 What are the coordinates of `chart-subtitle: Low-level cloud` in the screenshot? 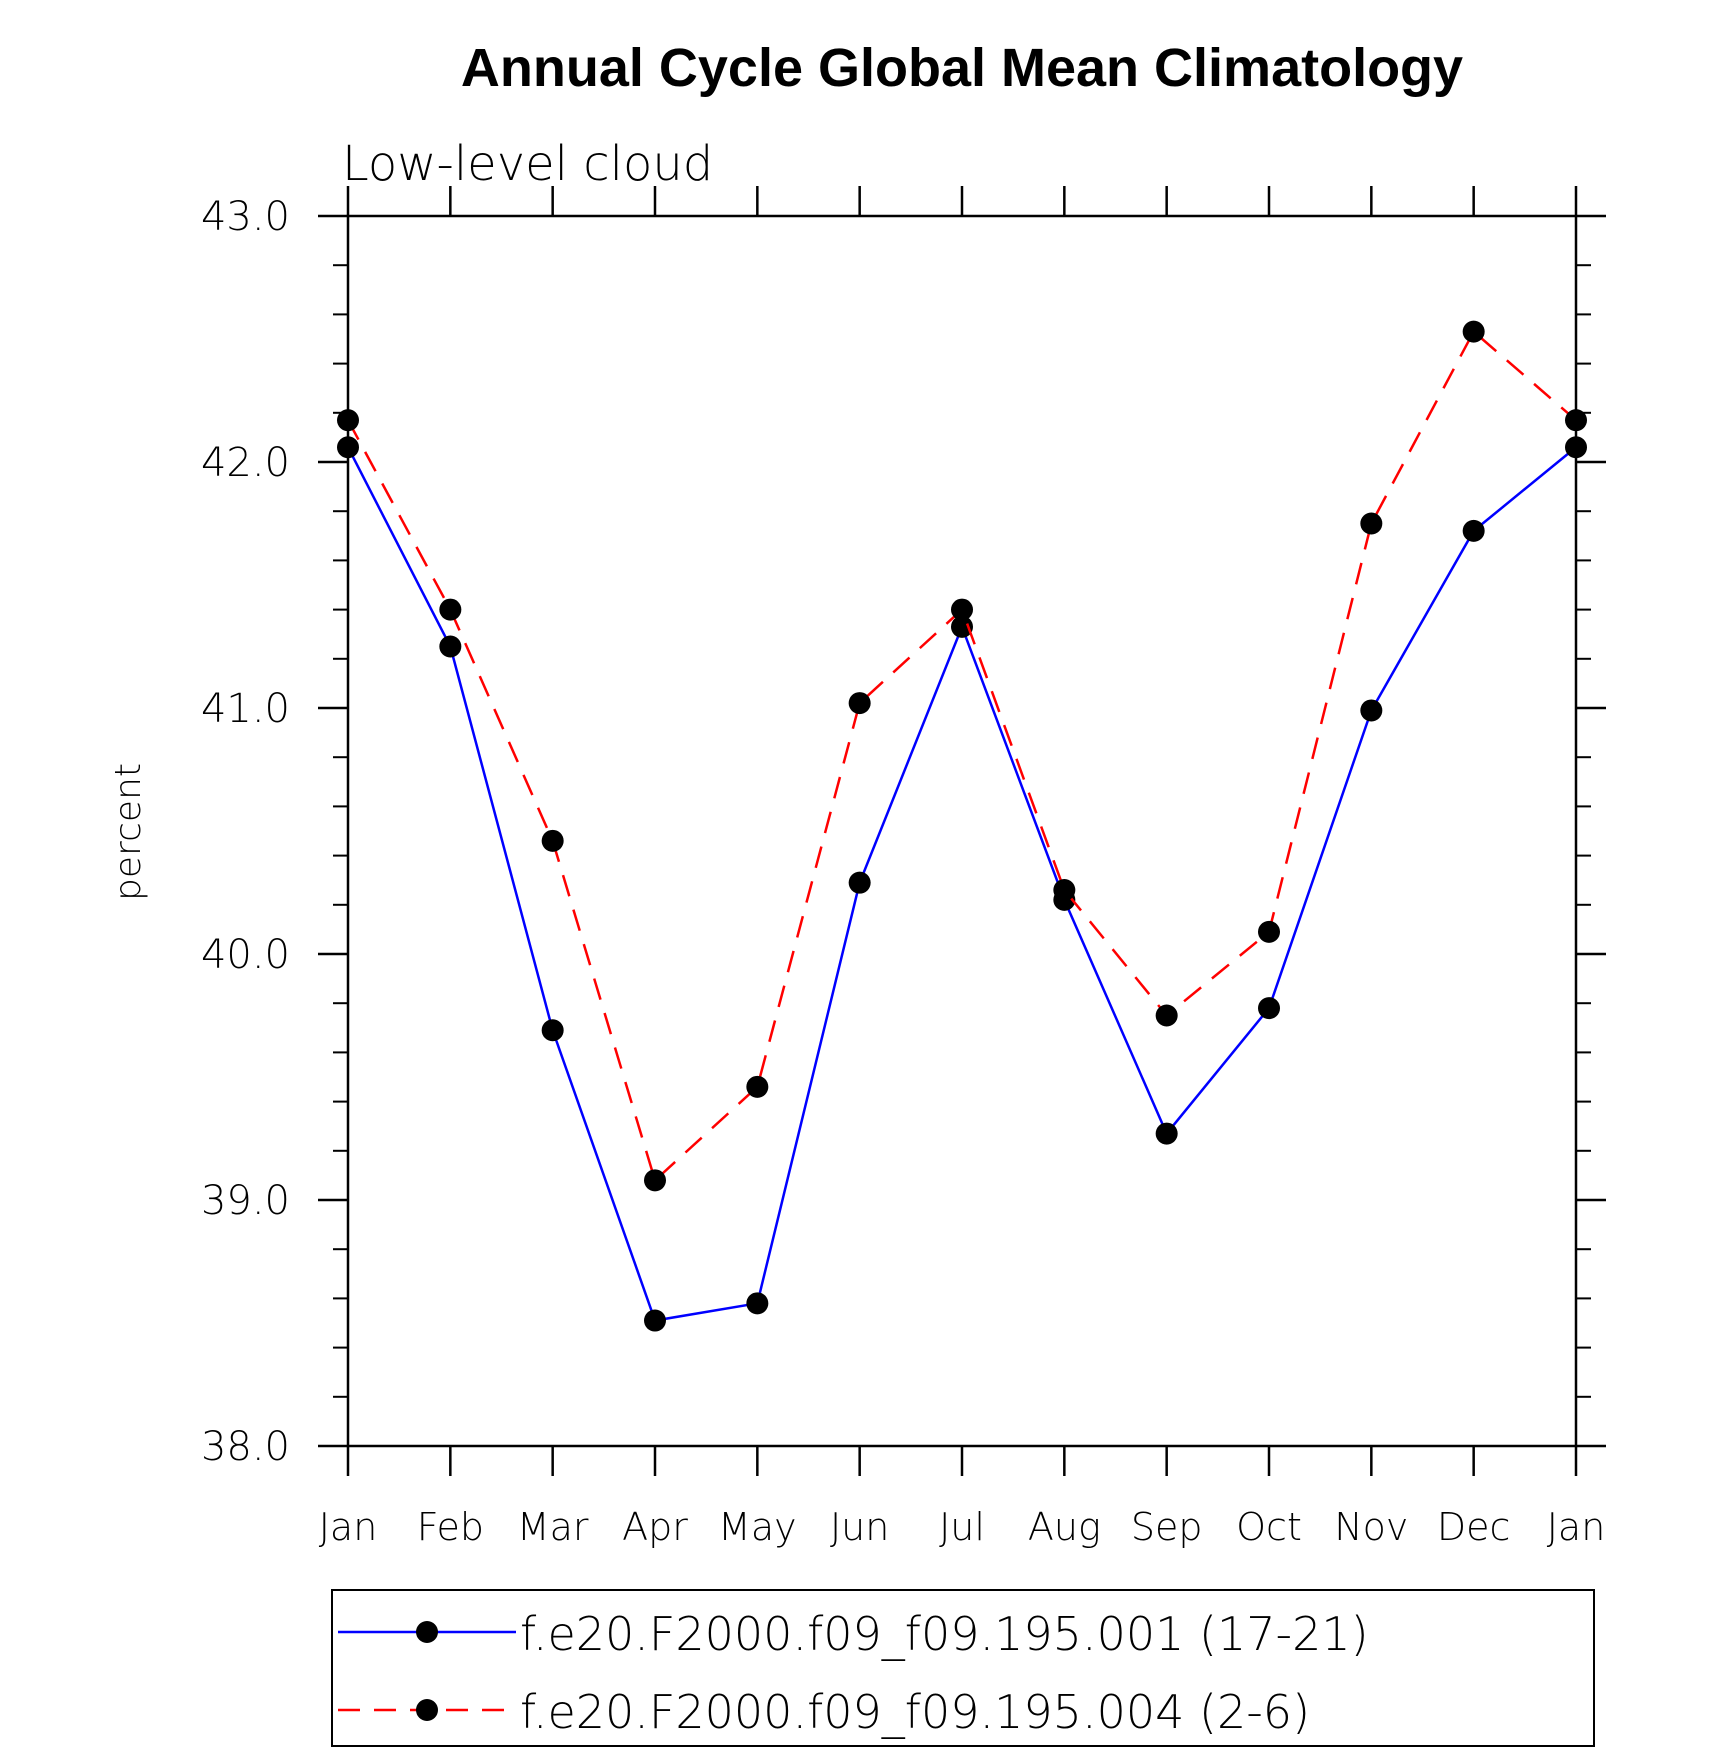 It's located at (527, 164).